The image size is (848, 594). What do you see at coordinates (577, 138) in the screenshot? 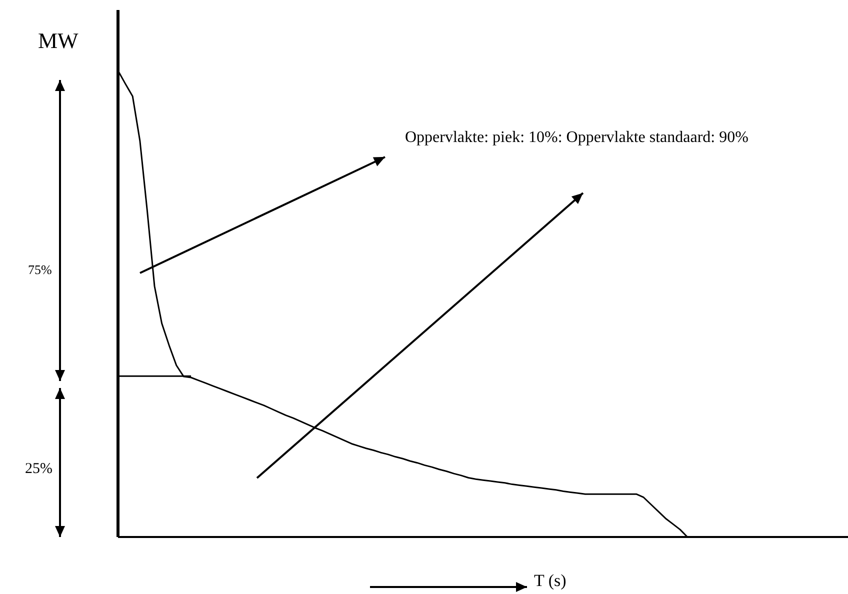
I see `annotation: Oppervlakte: piek: 10%: Oppervlakte standaard: 90%` at bounding box center [577, 138].